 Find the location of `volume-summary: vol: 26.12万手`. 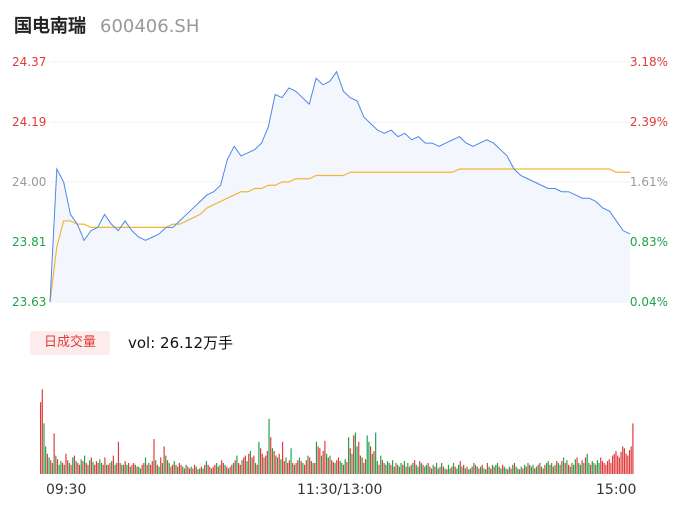

volume-summary: vol: 26.12万手 is located at coordinates (180, 343).